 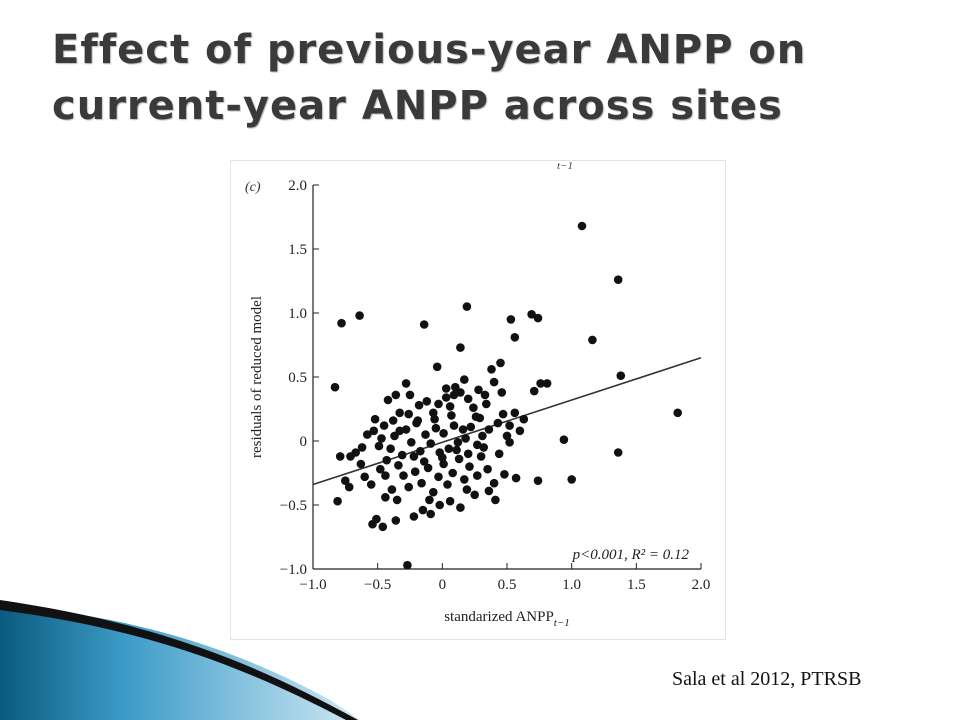 What do you see at coordinates (507, 585) in the screenshot?
I see `x-tick-label: 0.5` at bounding box center [507, 585].